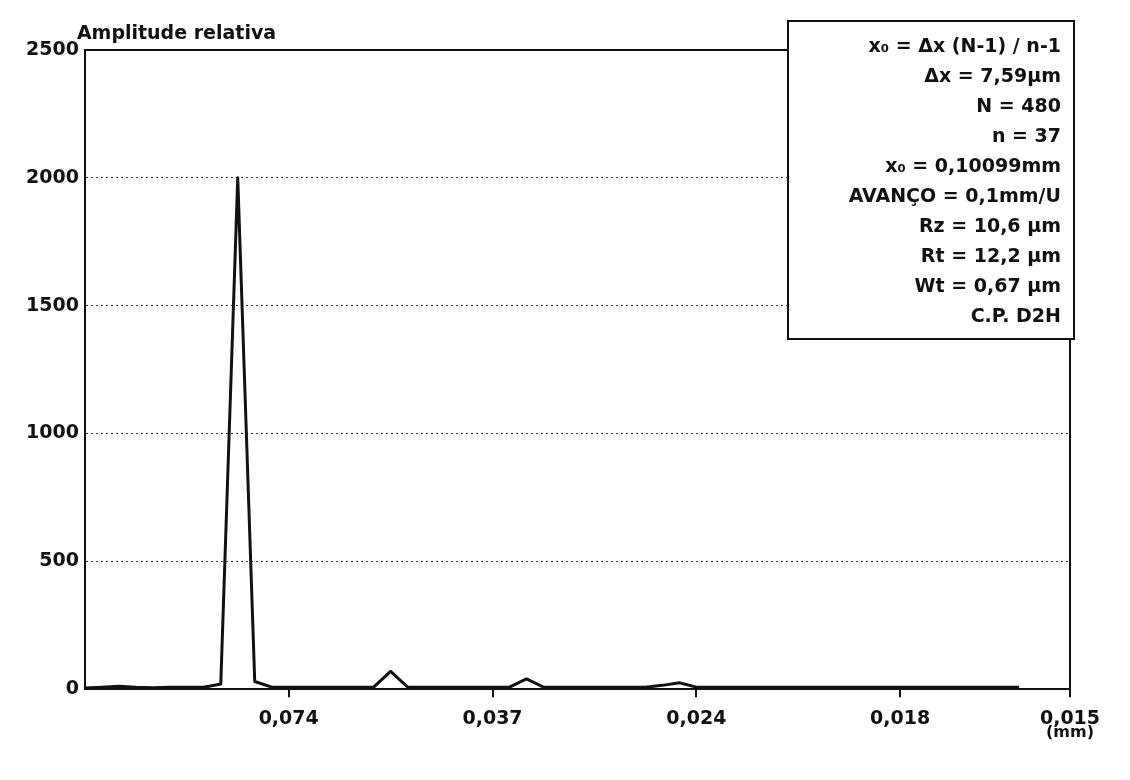 The width and height of the screenshot is (1130, 780). I want to click on annotation: C.P. D2H, so click(1015, 315).